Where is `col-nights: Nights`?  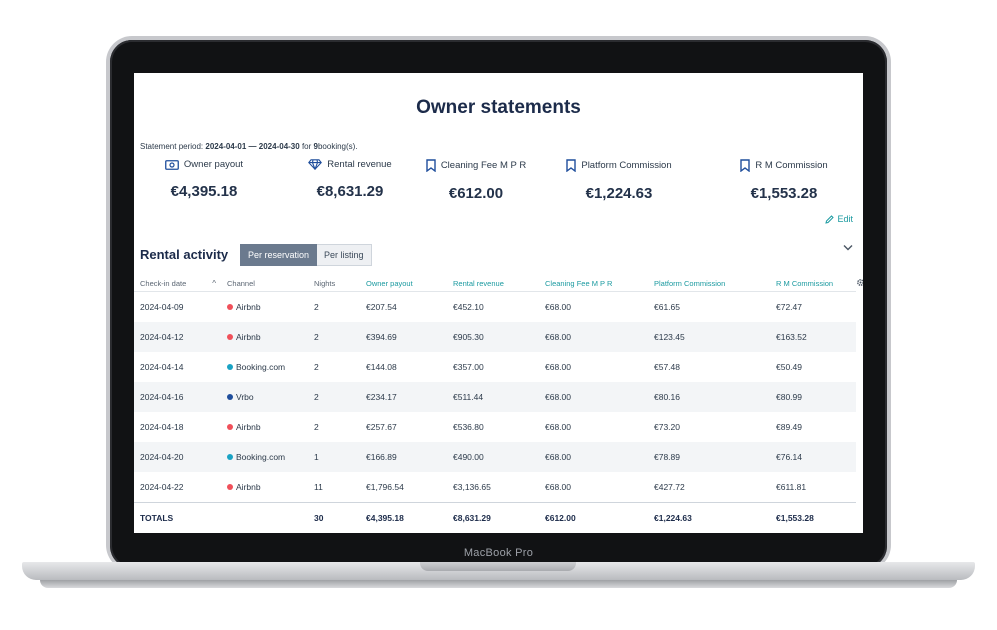
col-nights: Nights is located at coordinates (334, 283).